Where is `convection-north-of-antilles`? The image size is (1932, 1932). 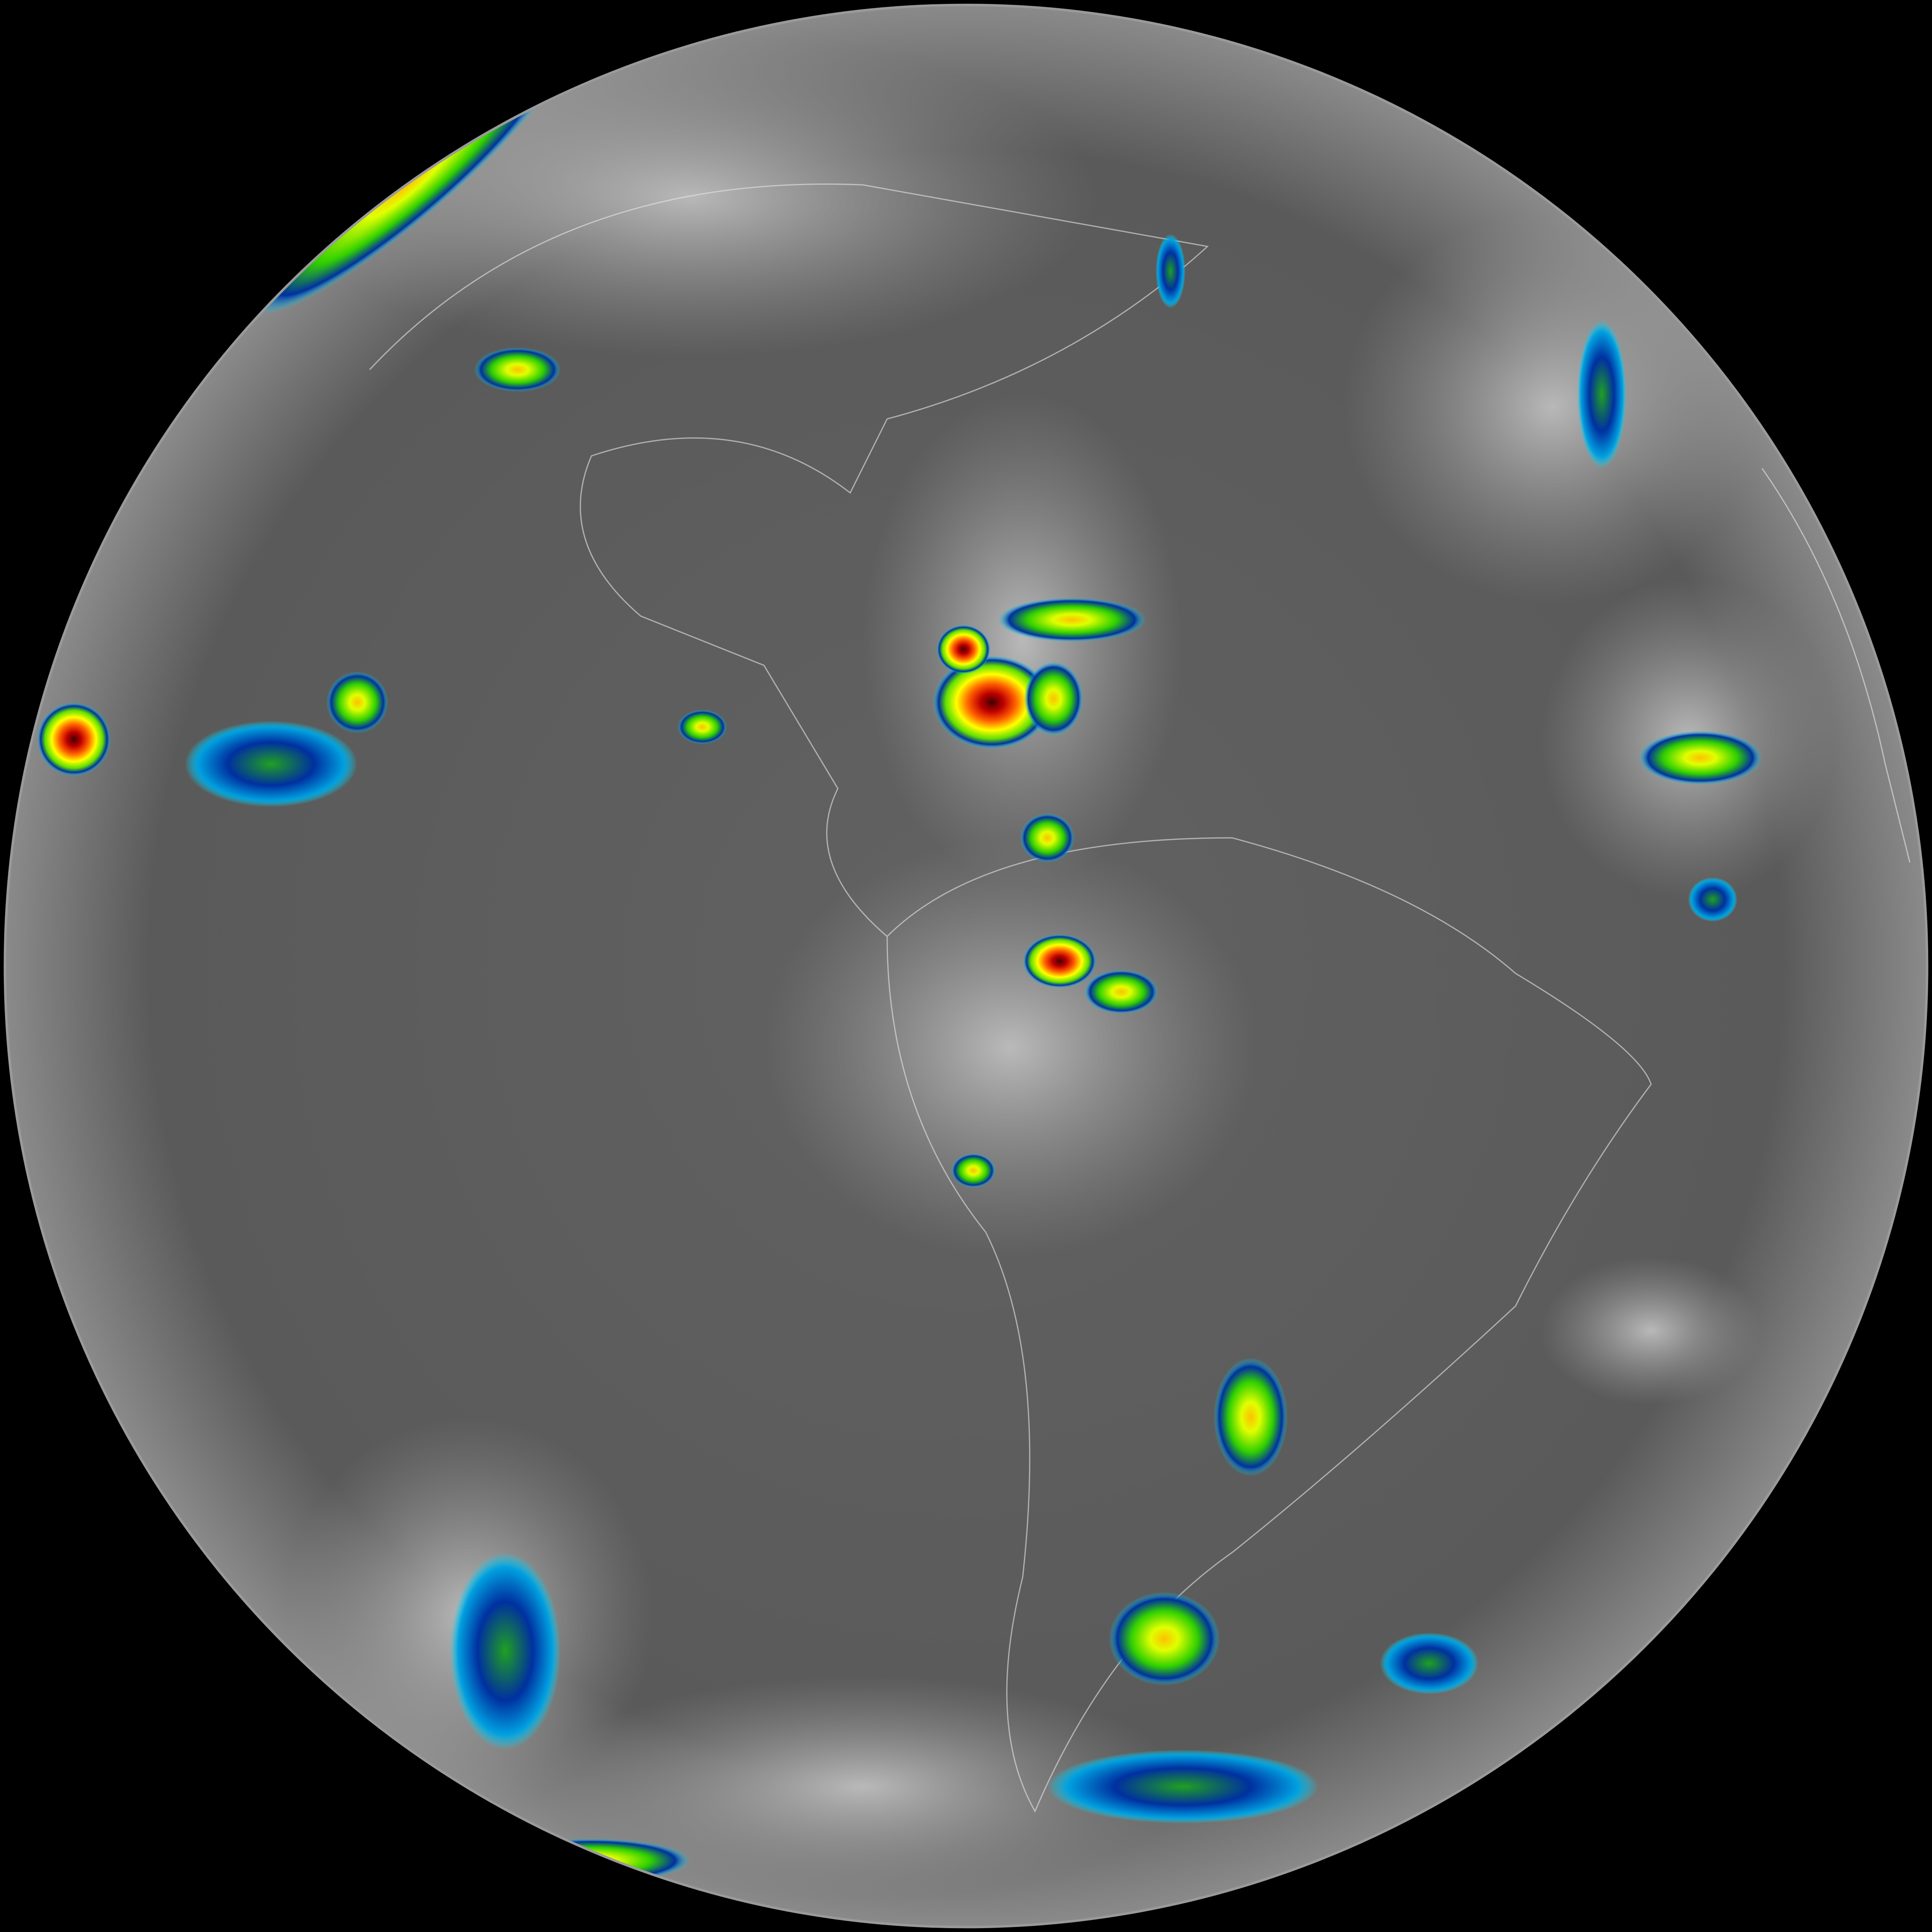
convection-north-of-antilles is located at coordinates (1072, 620).